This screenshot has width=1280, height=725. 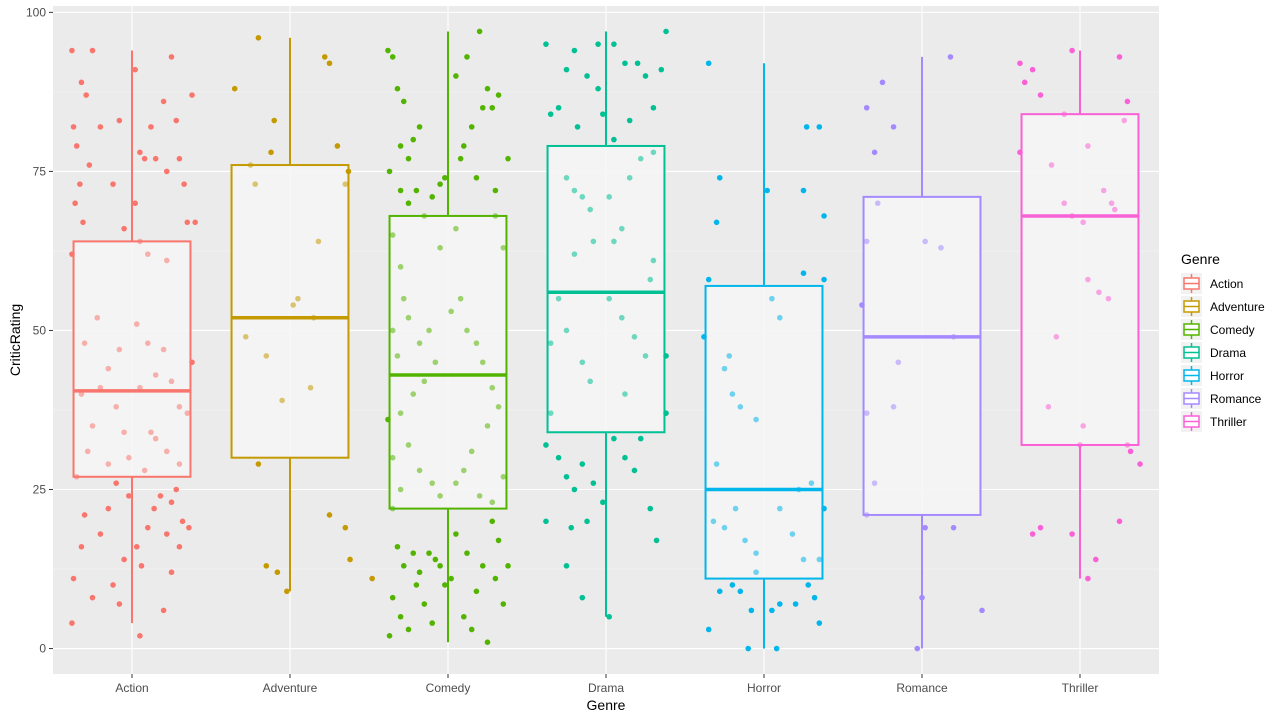 What do you see at coordinates (132, 359) in the screenshot?
I see `box-rect` at bounding box center [132, 359].